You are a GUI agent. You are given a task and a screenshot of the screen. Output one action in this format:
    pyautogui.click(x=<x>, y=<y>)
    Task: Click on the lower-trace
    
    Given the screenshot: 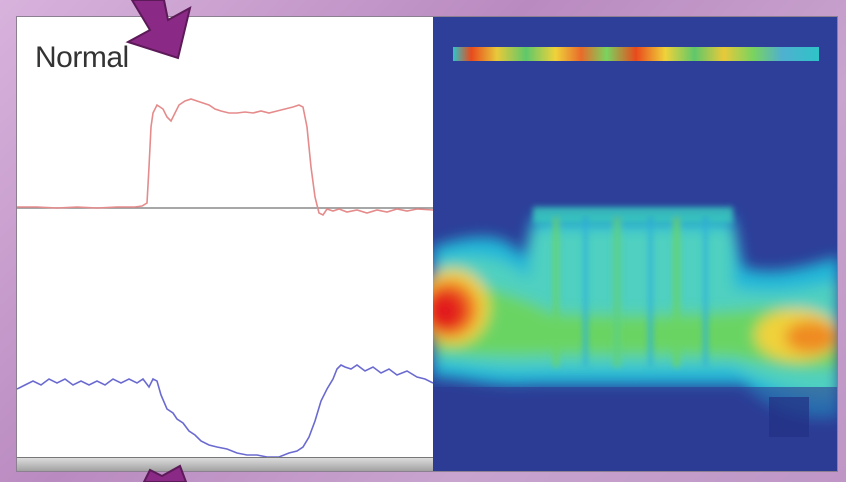 What is the action you would take?
    pyautogui.click(x=225, y=411)
    